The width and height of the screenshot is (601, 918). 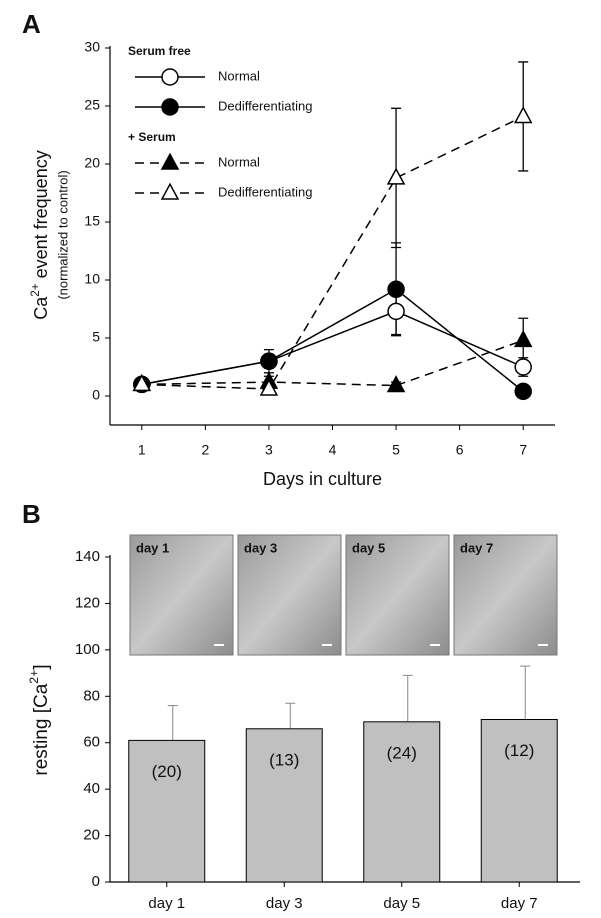 I want to click on legend-group-title: Serum free, so click(x=159, y=51).